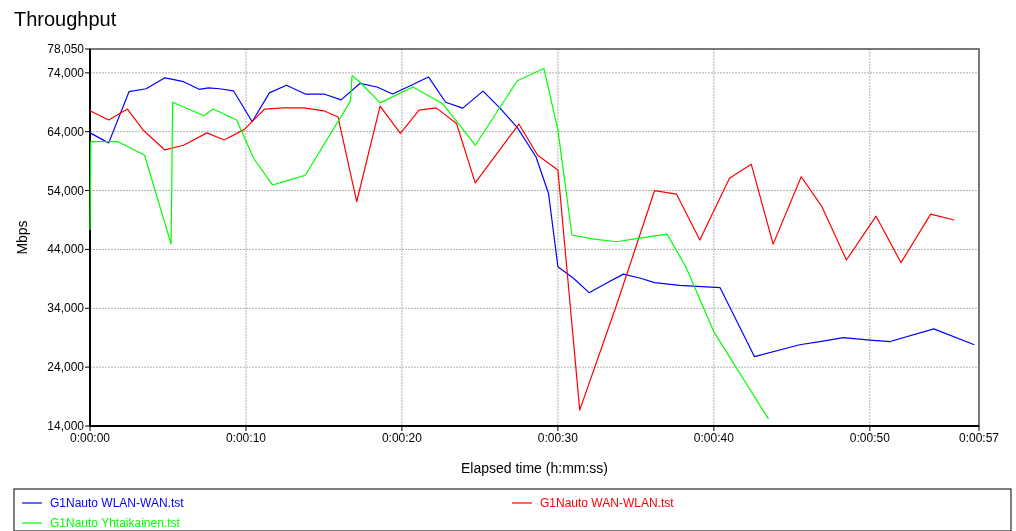 The image size is (1016, 531). What do you see at coordinates (66, 308) in the screenshot?
I see `y-tick-label: 34,000` at bounding box center [66, 308].